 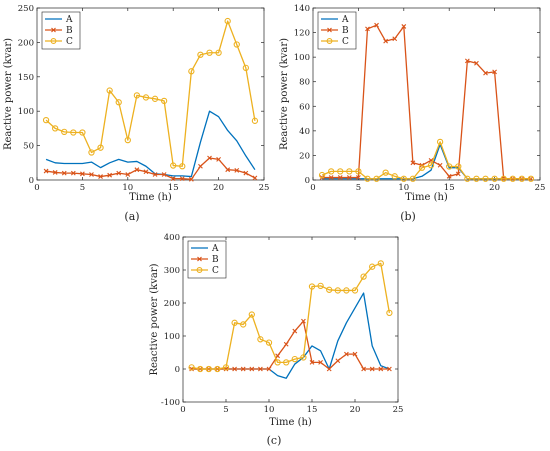 What do you see at coordinates (426, 102) in the screenshot?
I see `series-line-b` at bounding box center [426, 102].